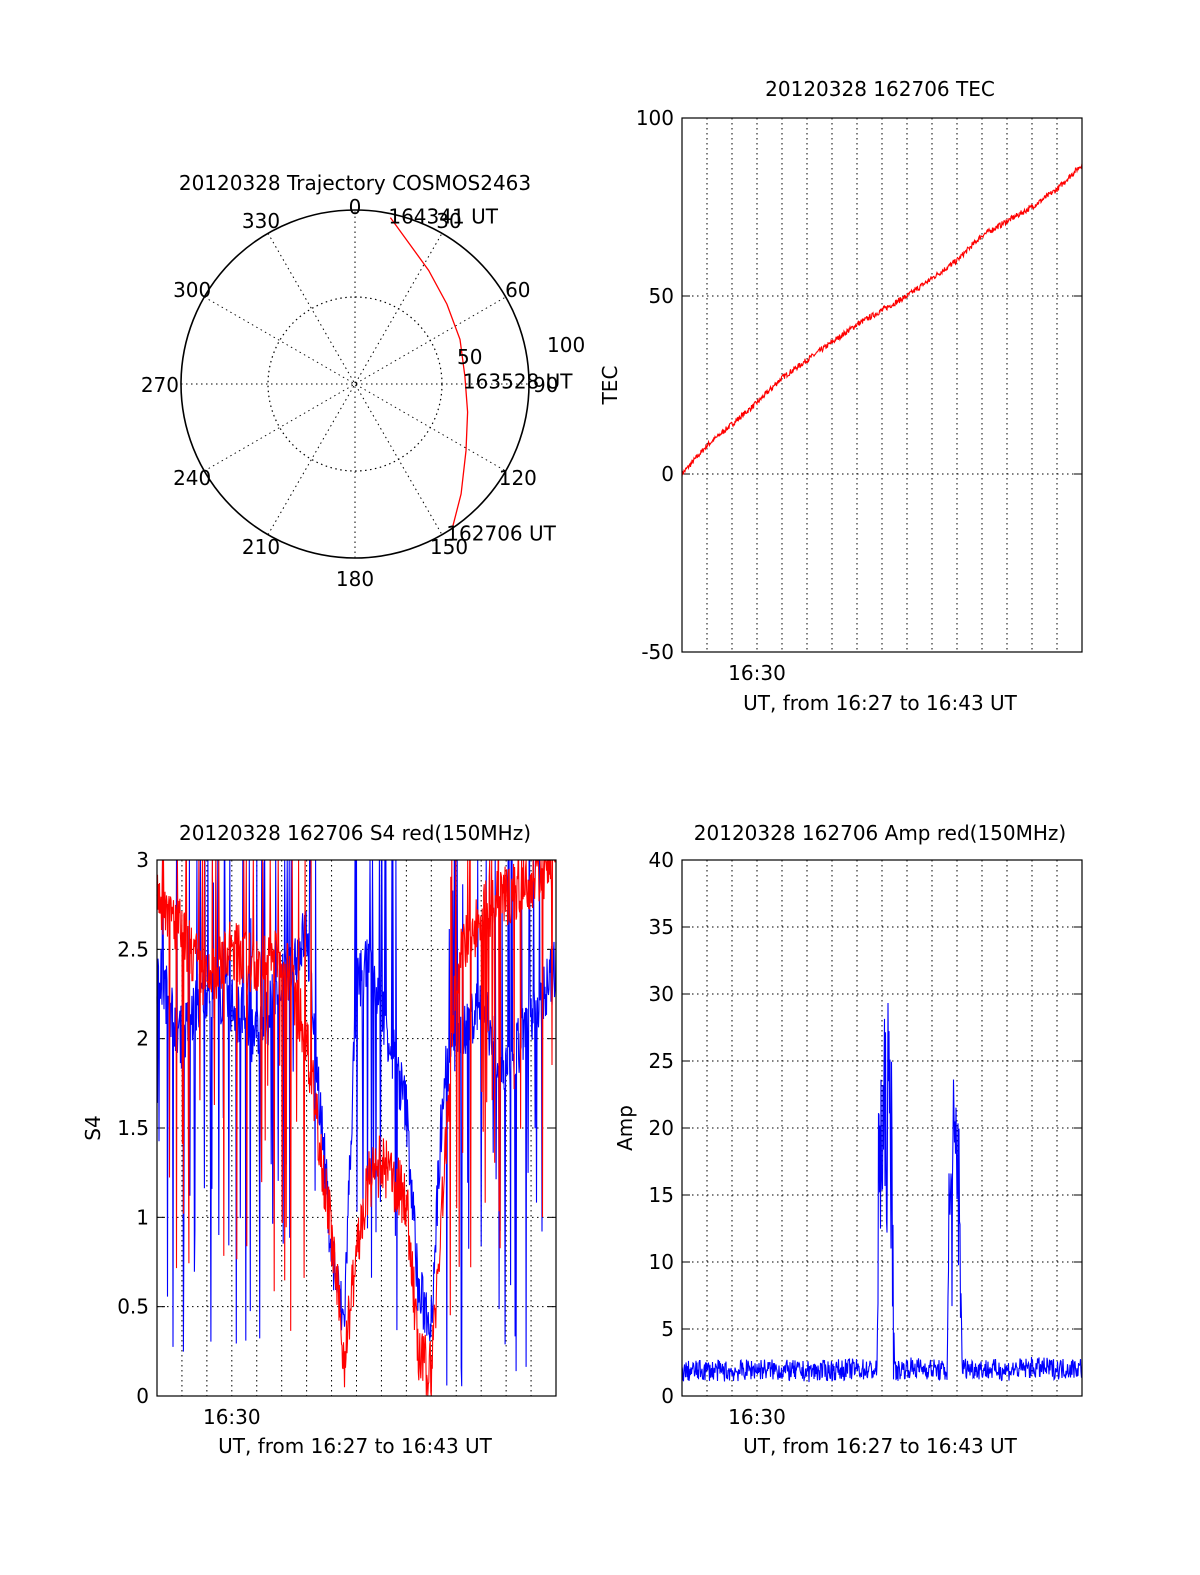 The height and width of the screenshot is (1575, 1200). What do you see at coordinates (192, 478) in the screenshot?
I see `azimuth-label-240: 240` at bounding box center [192, 478].